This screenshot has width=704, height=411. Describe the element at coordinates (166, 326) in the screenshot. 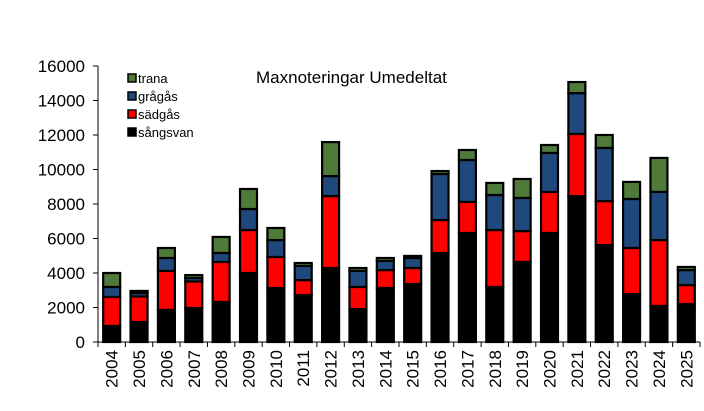

I see `bar-segment-sångsvan-2006` at that location.